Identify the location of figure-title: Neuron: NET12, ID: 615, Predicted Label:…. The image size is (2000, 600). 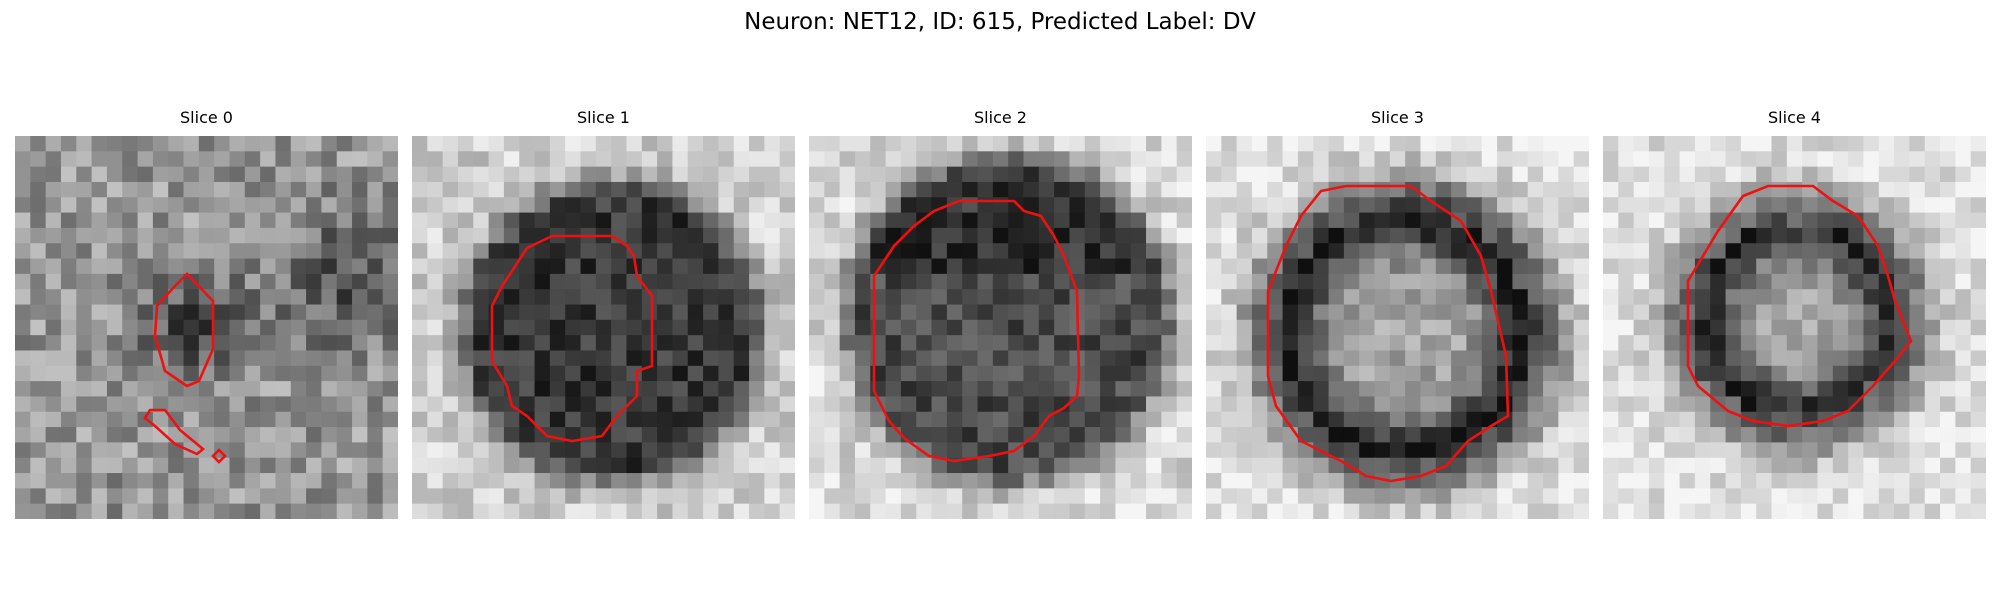
(1000, 22).